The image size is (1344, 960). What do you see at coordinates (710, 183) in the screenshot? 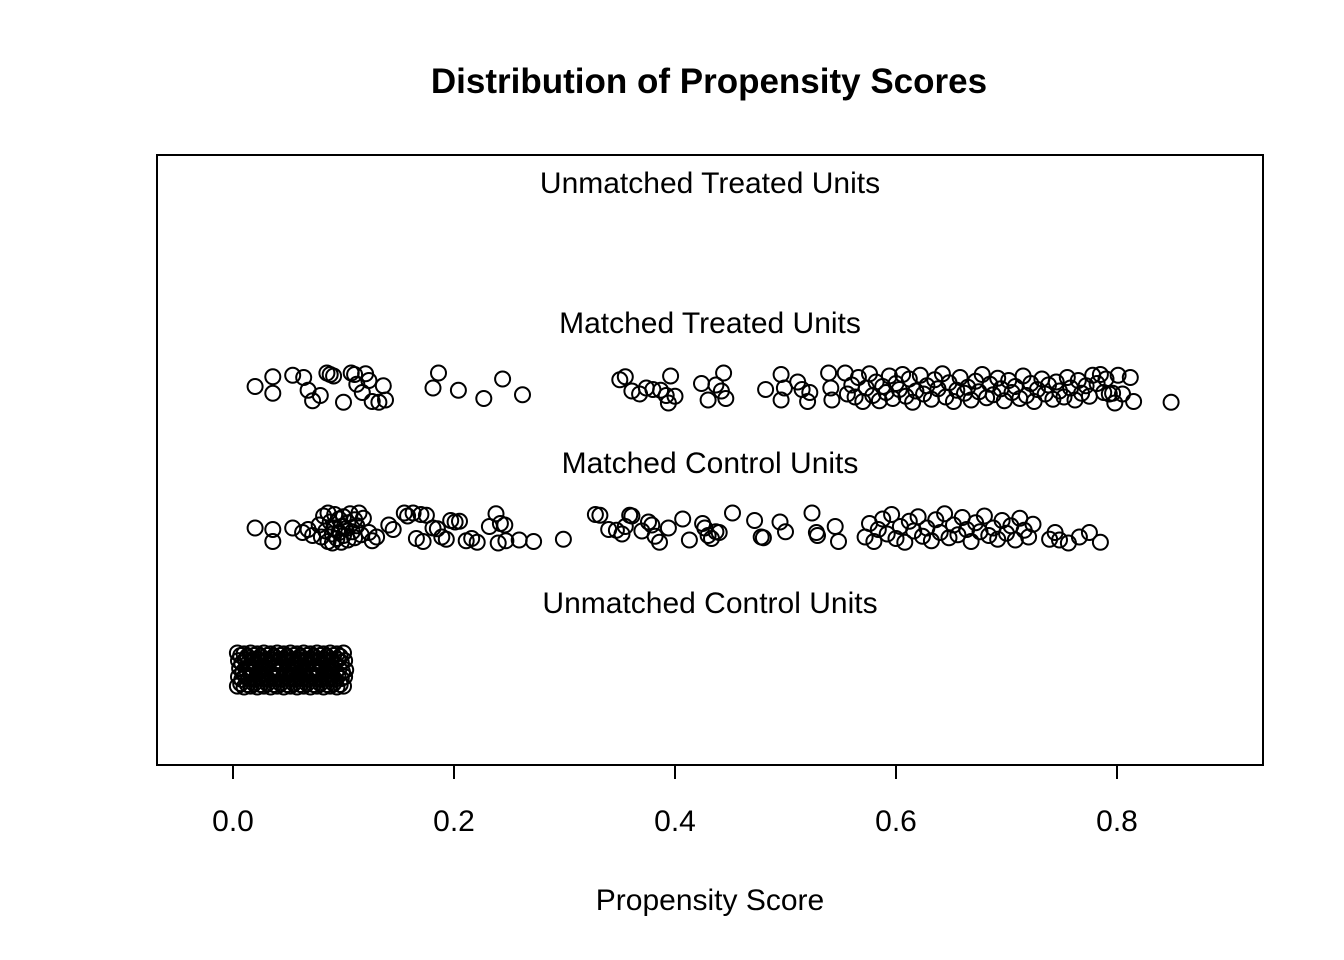
I see `group-label-unmatched-treated: Unmatched Treated Units` at bounding box center [710, 183].